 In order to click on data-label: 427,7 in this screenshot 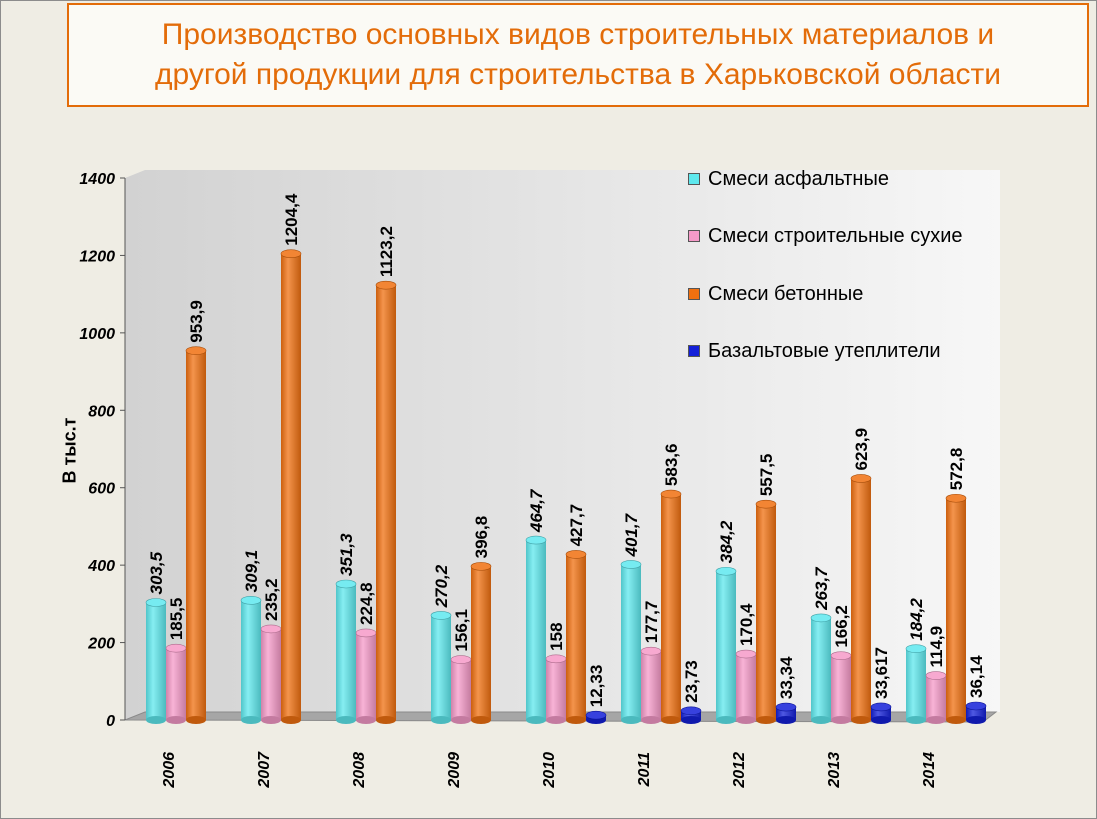, I will do `click(576, 525)`.